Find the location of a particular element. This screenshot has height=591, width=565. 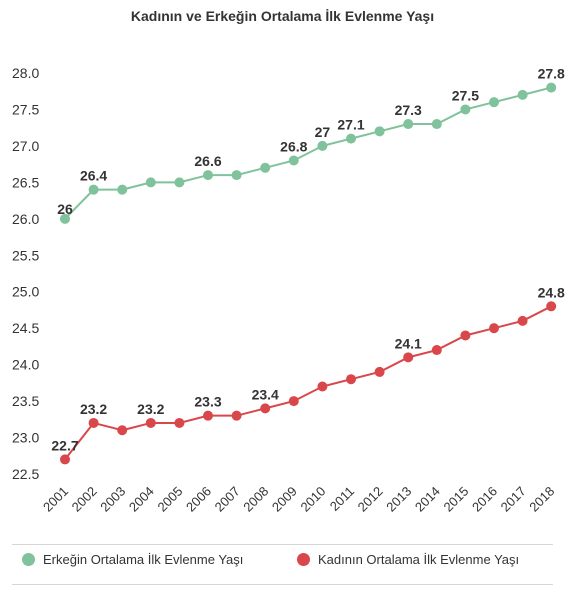

x-tick-label: 2005 is located at coordinates (169, 499).